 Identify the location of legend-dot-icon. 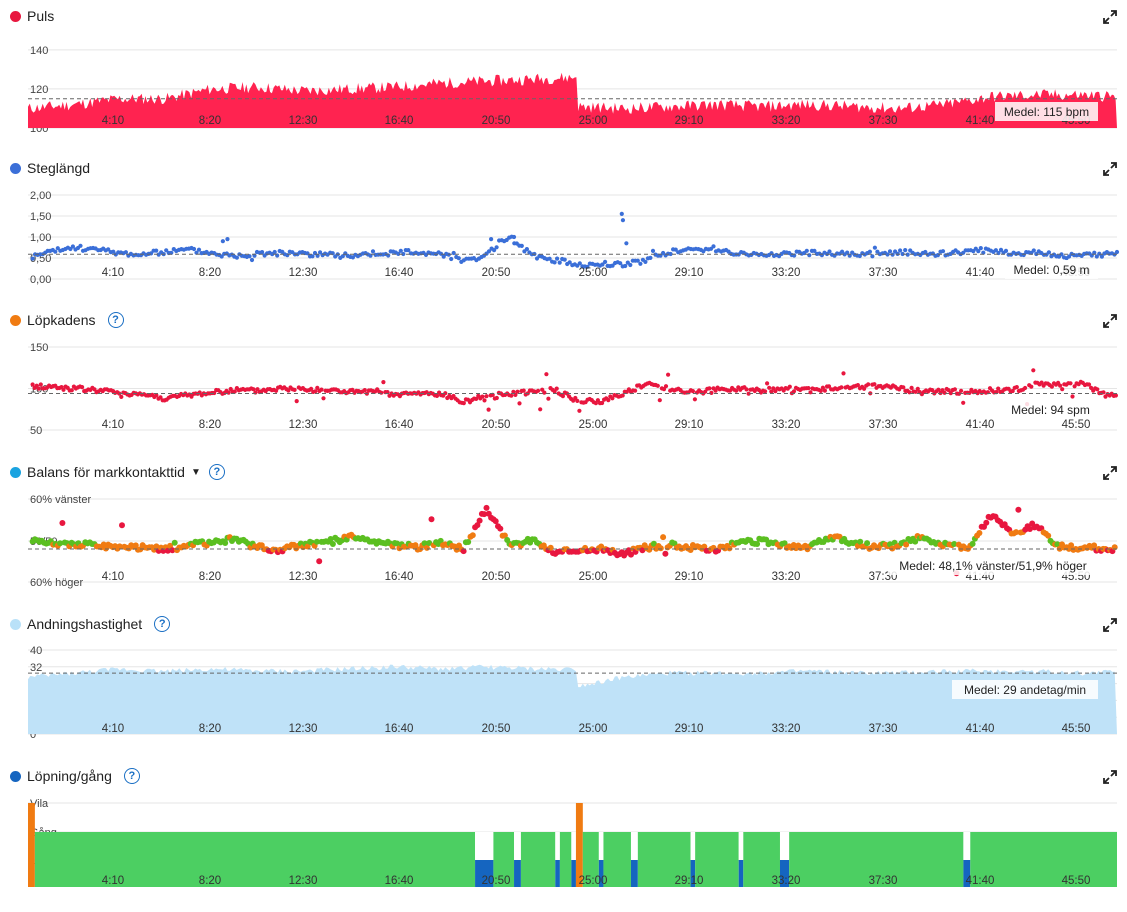
(15, 776).